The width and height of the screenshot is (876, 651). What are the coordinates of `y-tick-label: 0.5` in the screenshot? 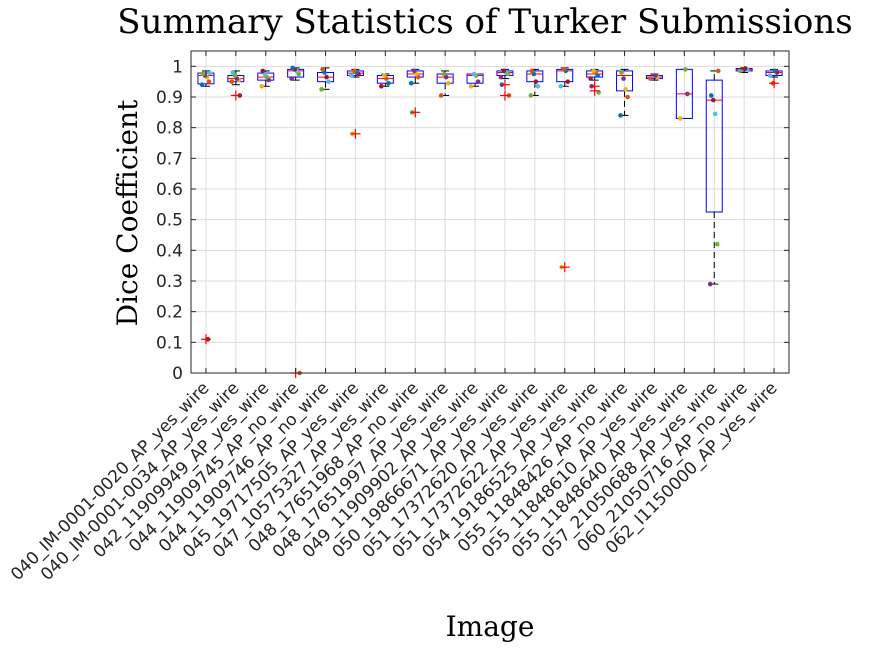 It's located at (169, 221).